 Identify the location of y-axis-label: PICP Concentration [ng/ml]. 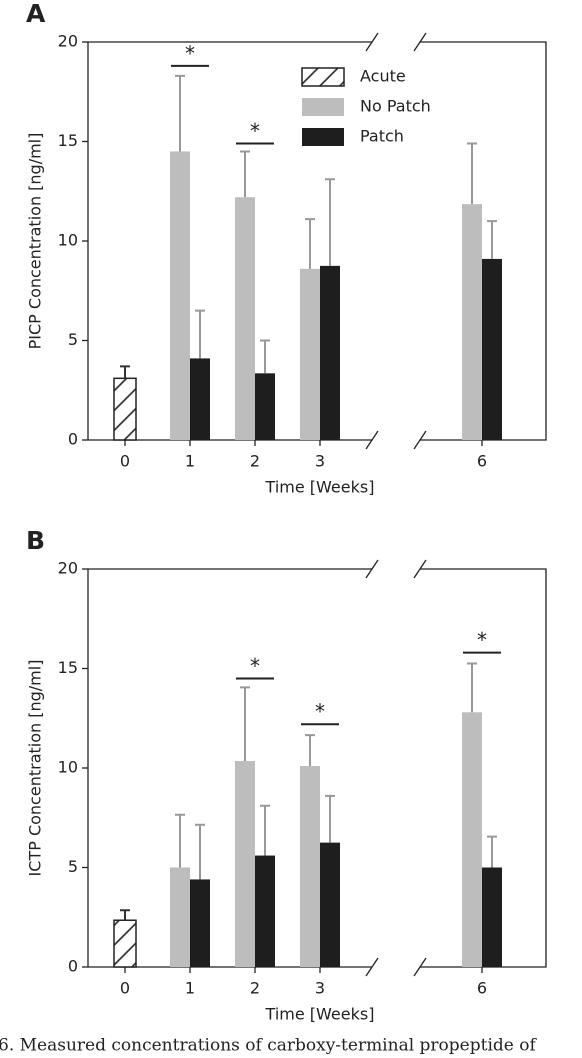
(35, 241).